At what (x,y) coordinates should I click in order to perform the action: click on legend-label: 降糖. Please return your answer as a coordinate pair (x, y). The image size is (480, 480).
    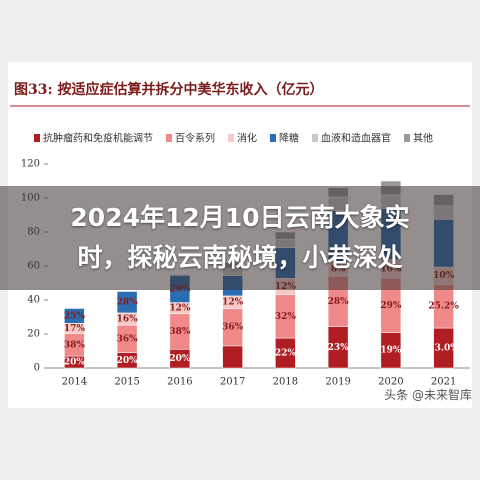
    Looking at the image, I should click on (289, 138).